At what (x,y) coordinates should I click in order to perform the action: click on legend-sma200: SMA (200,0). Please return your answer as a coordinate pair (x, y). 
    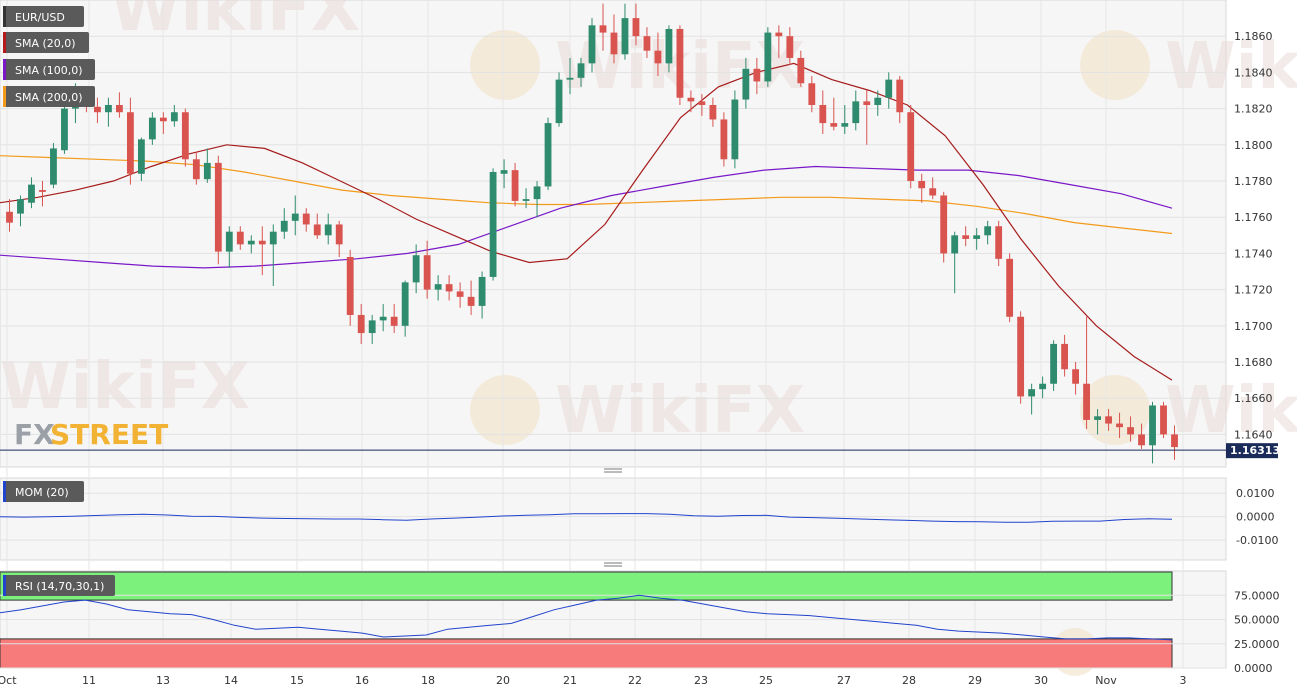
    Looking at the image, I should click on (49, 96).